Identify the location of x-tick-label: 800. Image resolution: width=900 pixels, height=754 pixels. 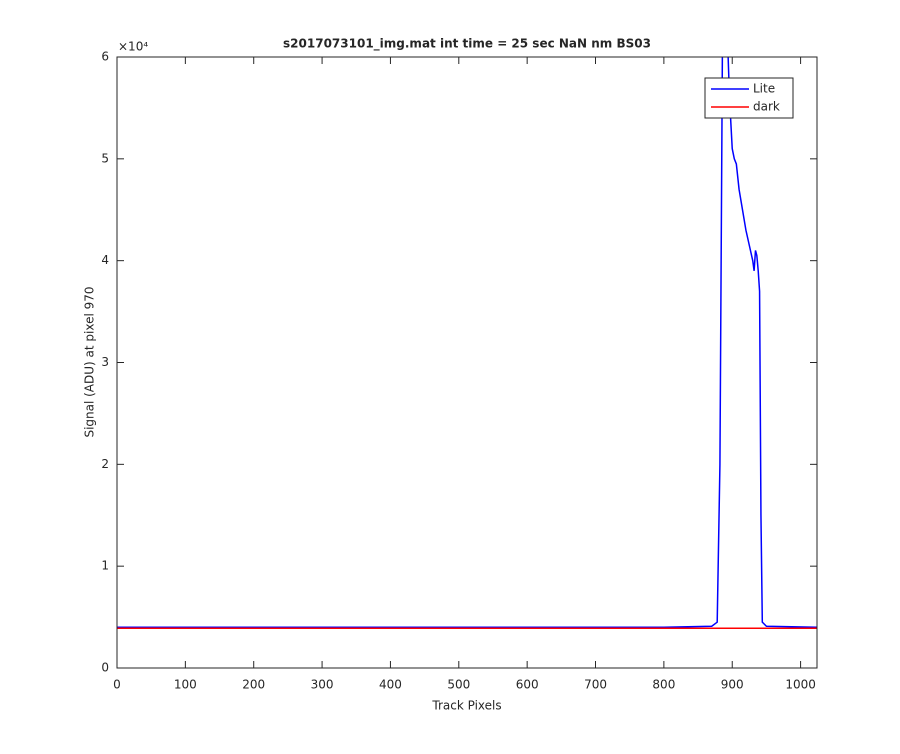
(663, 685).